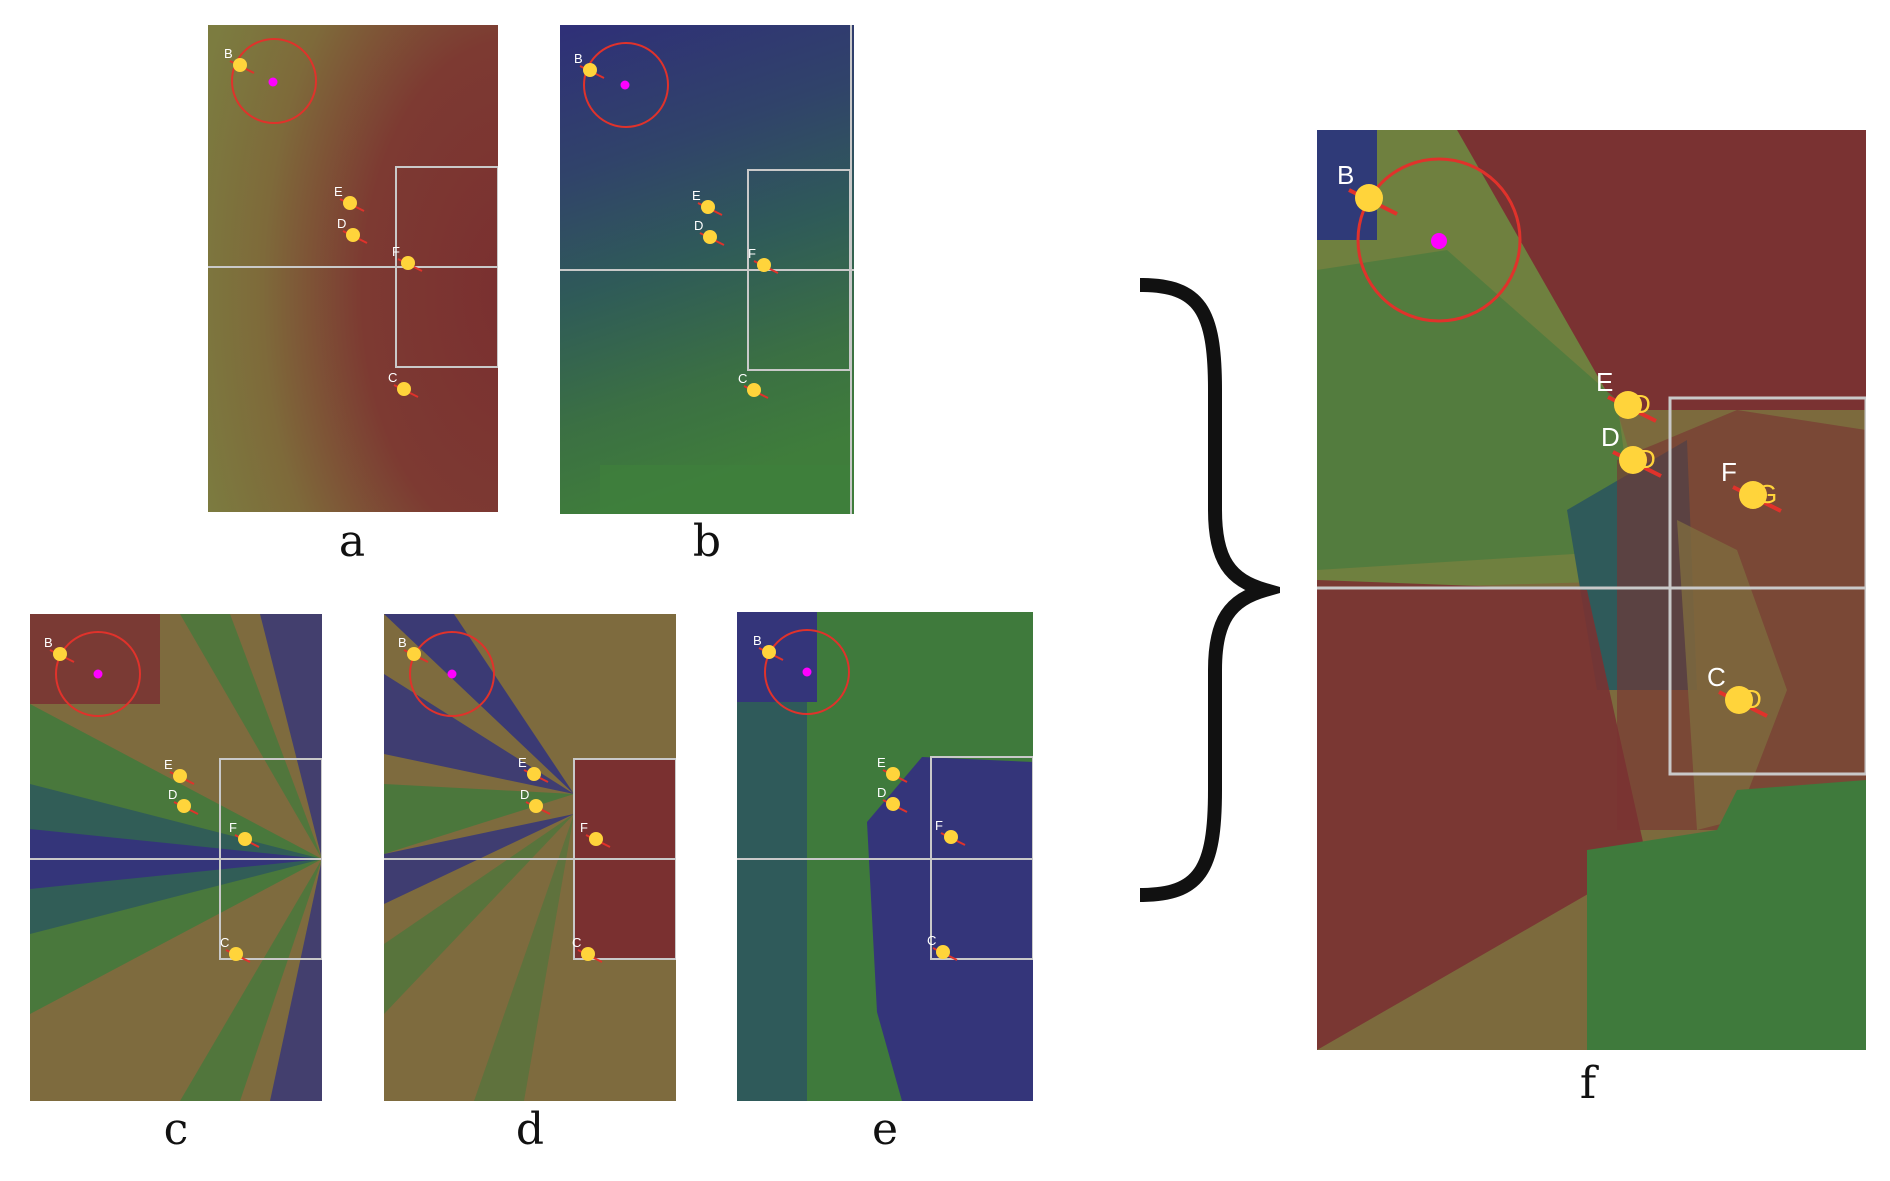 The height and width of the screenshot is (1181, 1890). I want to click on caption-a: a, so click(352, 541).